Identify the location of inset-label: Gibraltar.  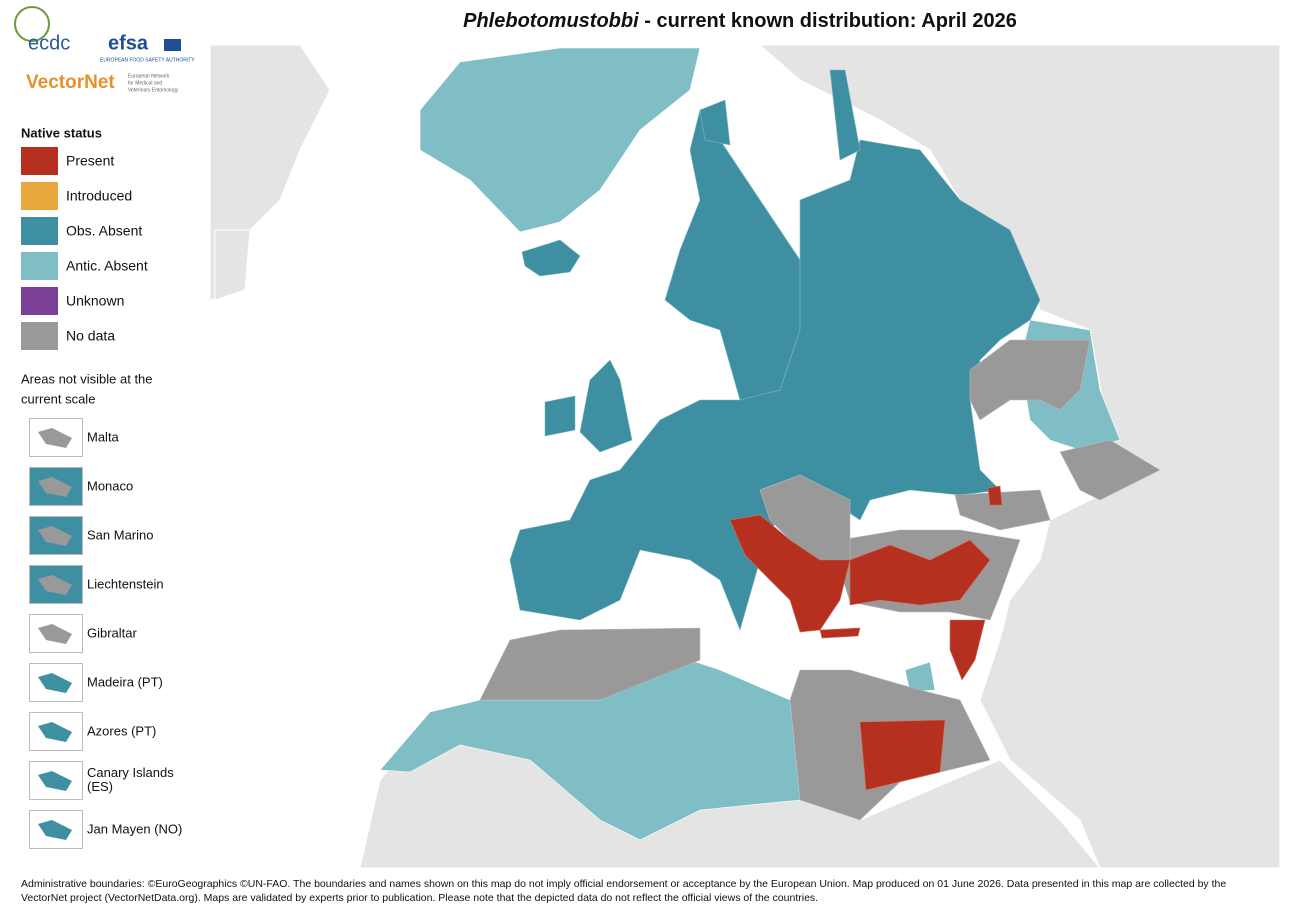
(112, 632).